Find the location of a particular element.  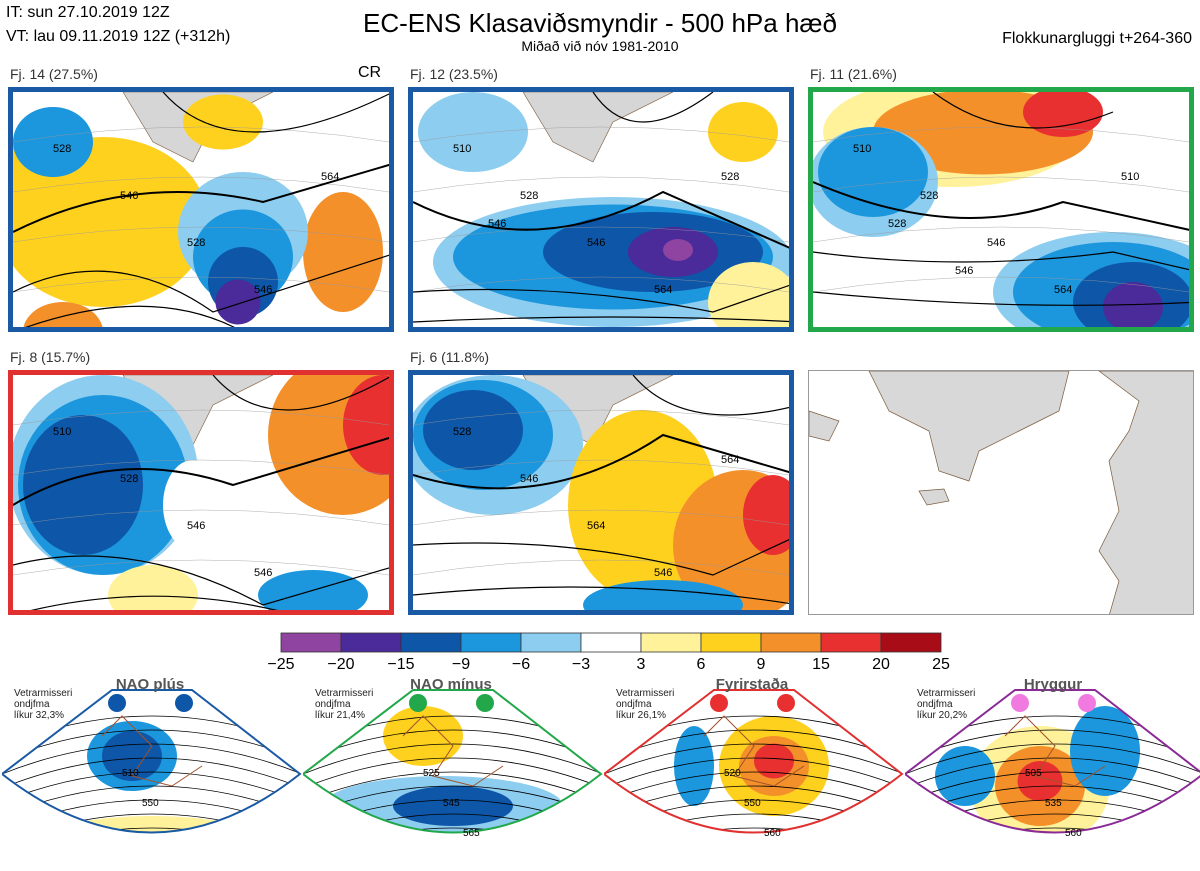

regime-map-svg: 505 535 560 is located at coordinates (1052, 764).